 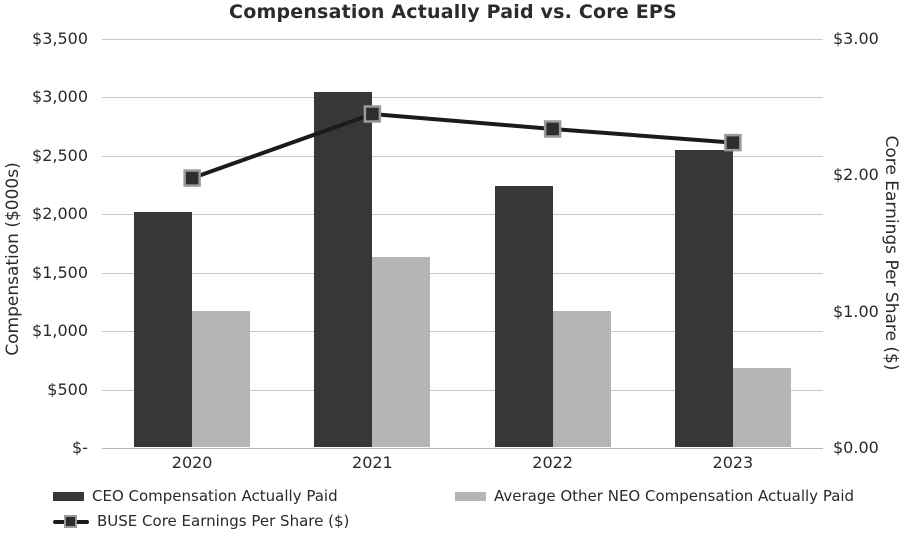 What do you see at coordinates (215, 496) in the screenshot?
I see `legend-label: CEO Compensation Actually Paid` at bounding box center [215, 496].